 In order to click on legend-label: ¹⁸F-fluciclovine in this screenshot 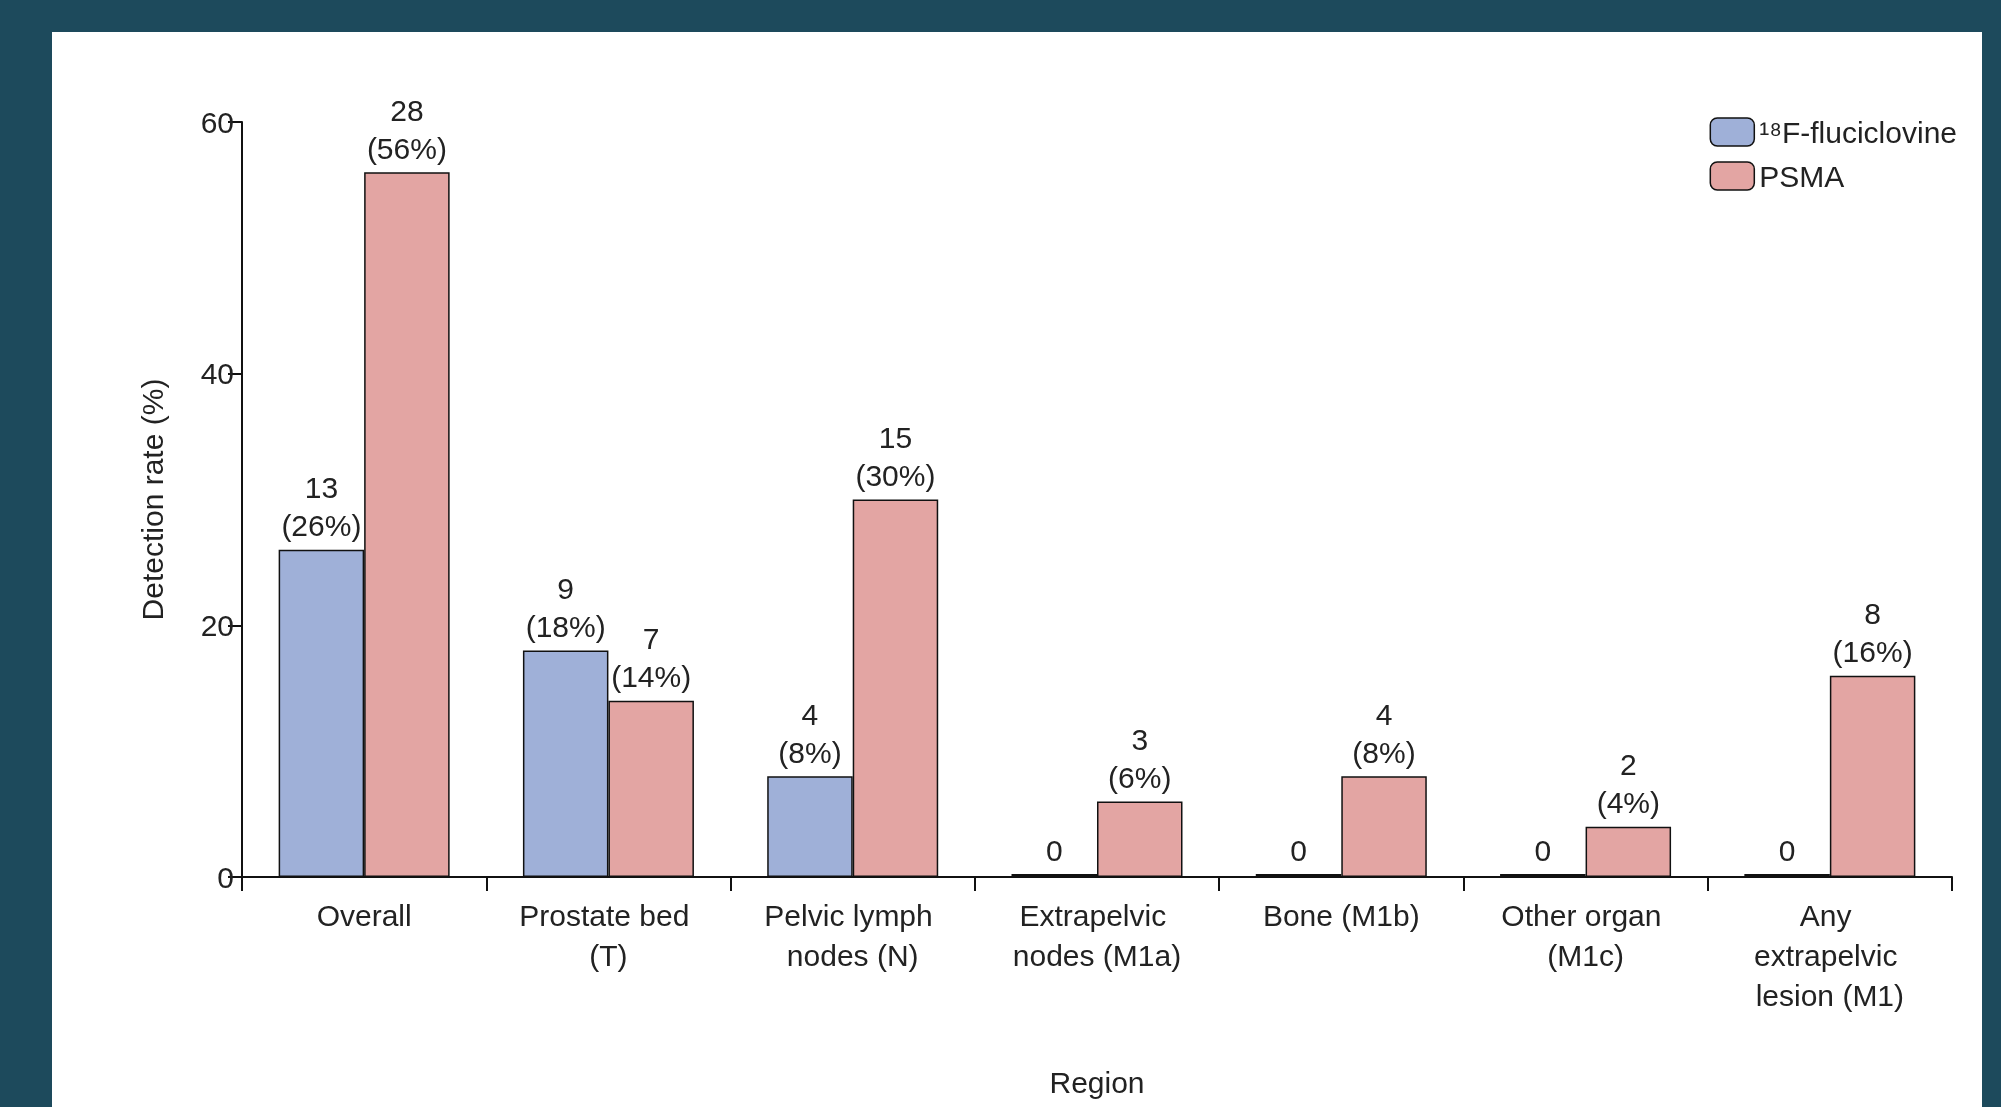, I will do `click(1858, 132)`.